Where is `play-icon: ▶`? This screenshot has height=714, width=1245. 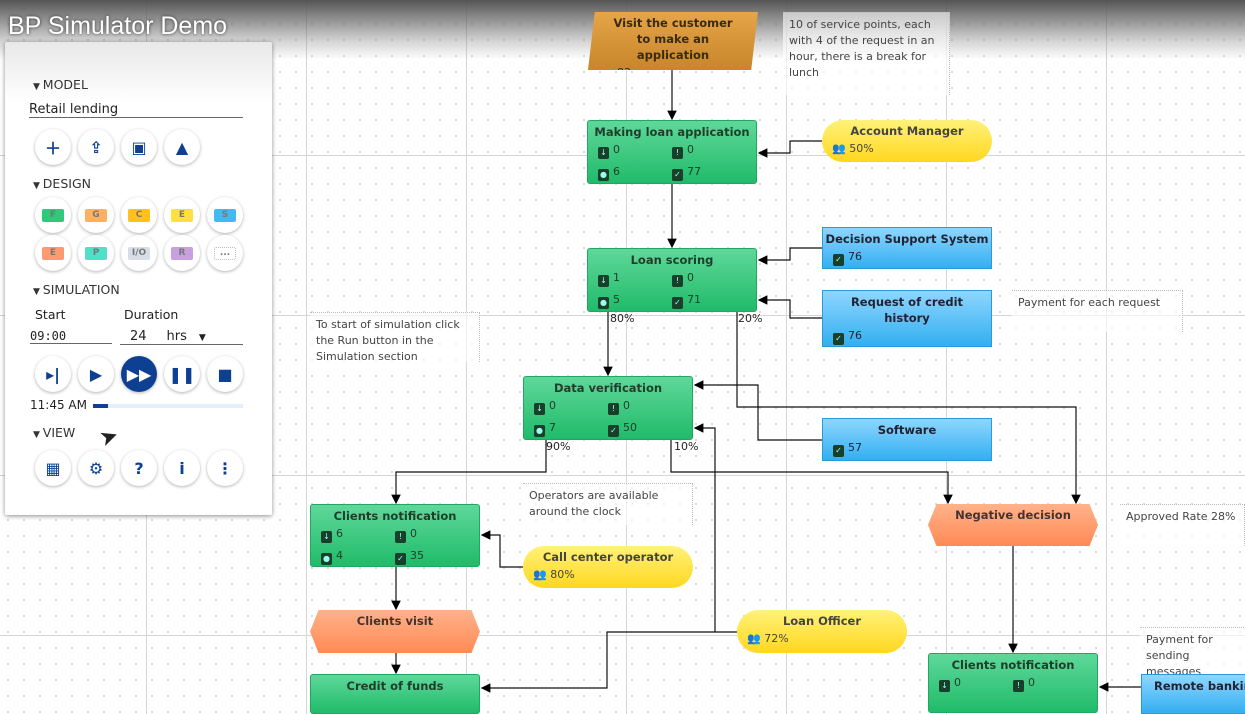 play-icon: ▶ is located at coordinates (96, 374).